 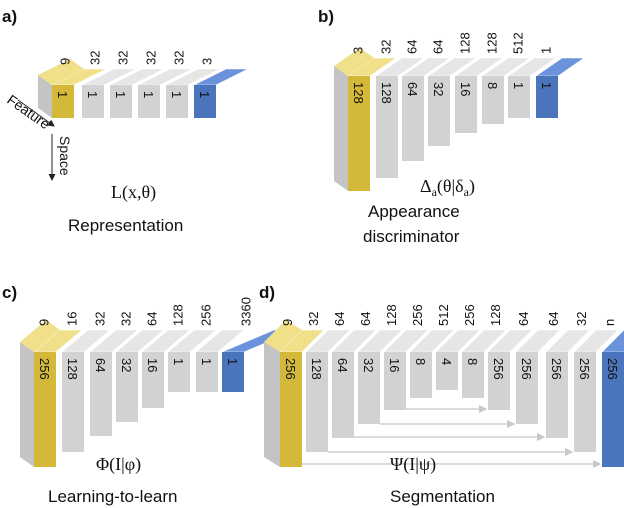 What do you see at coordinates (9, 292) in the screenshot?
I see `panel-label: c)` at bounding box center [9, 292].